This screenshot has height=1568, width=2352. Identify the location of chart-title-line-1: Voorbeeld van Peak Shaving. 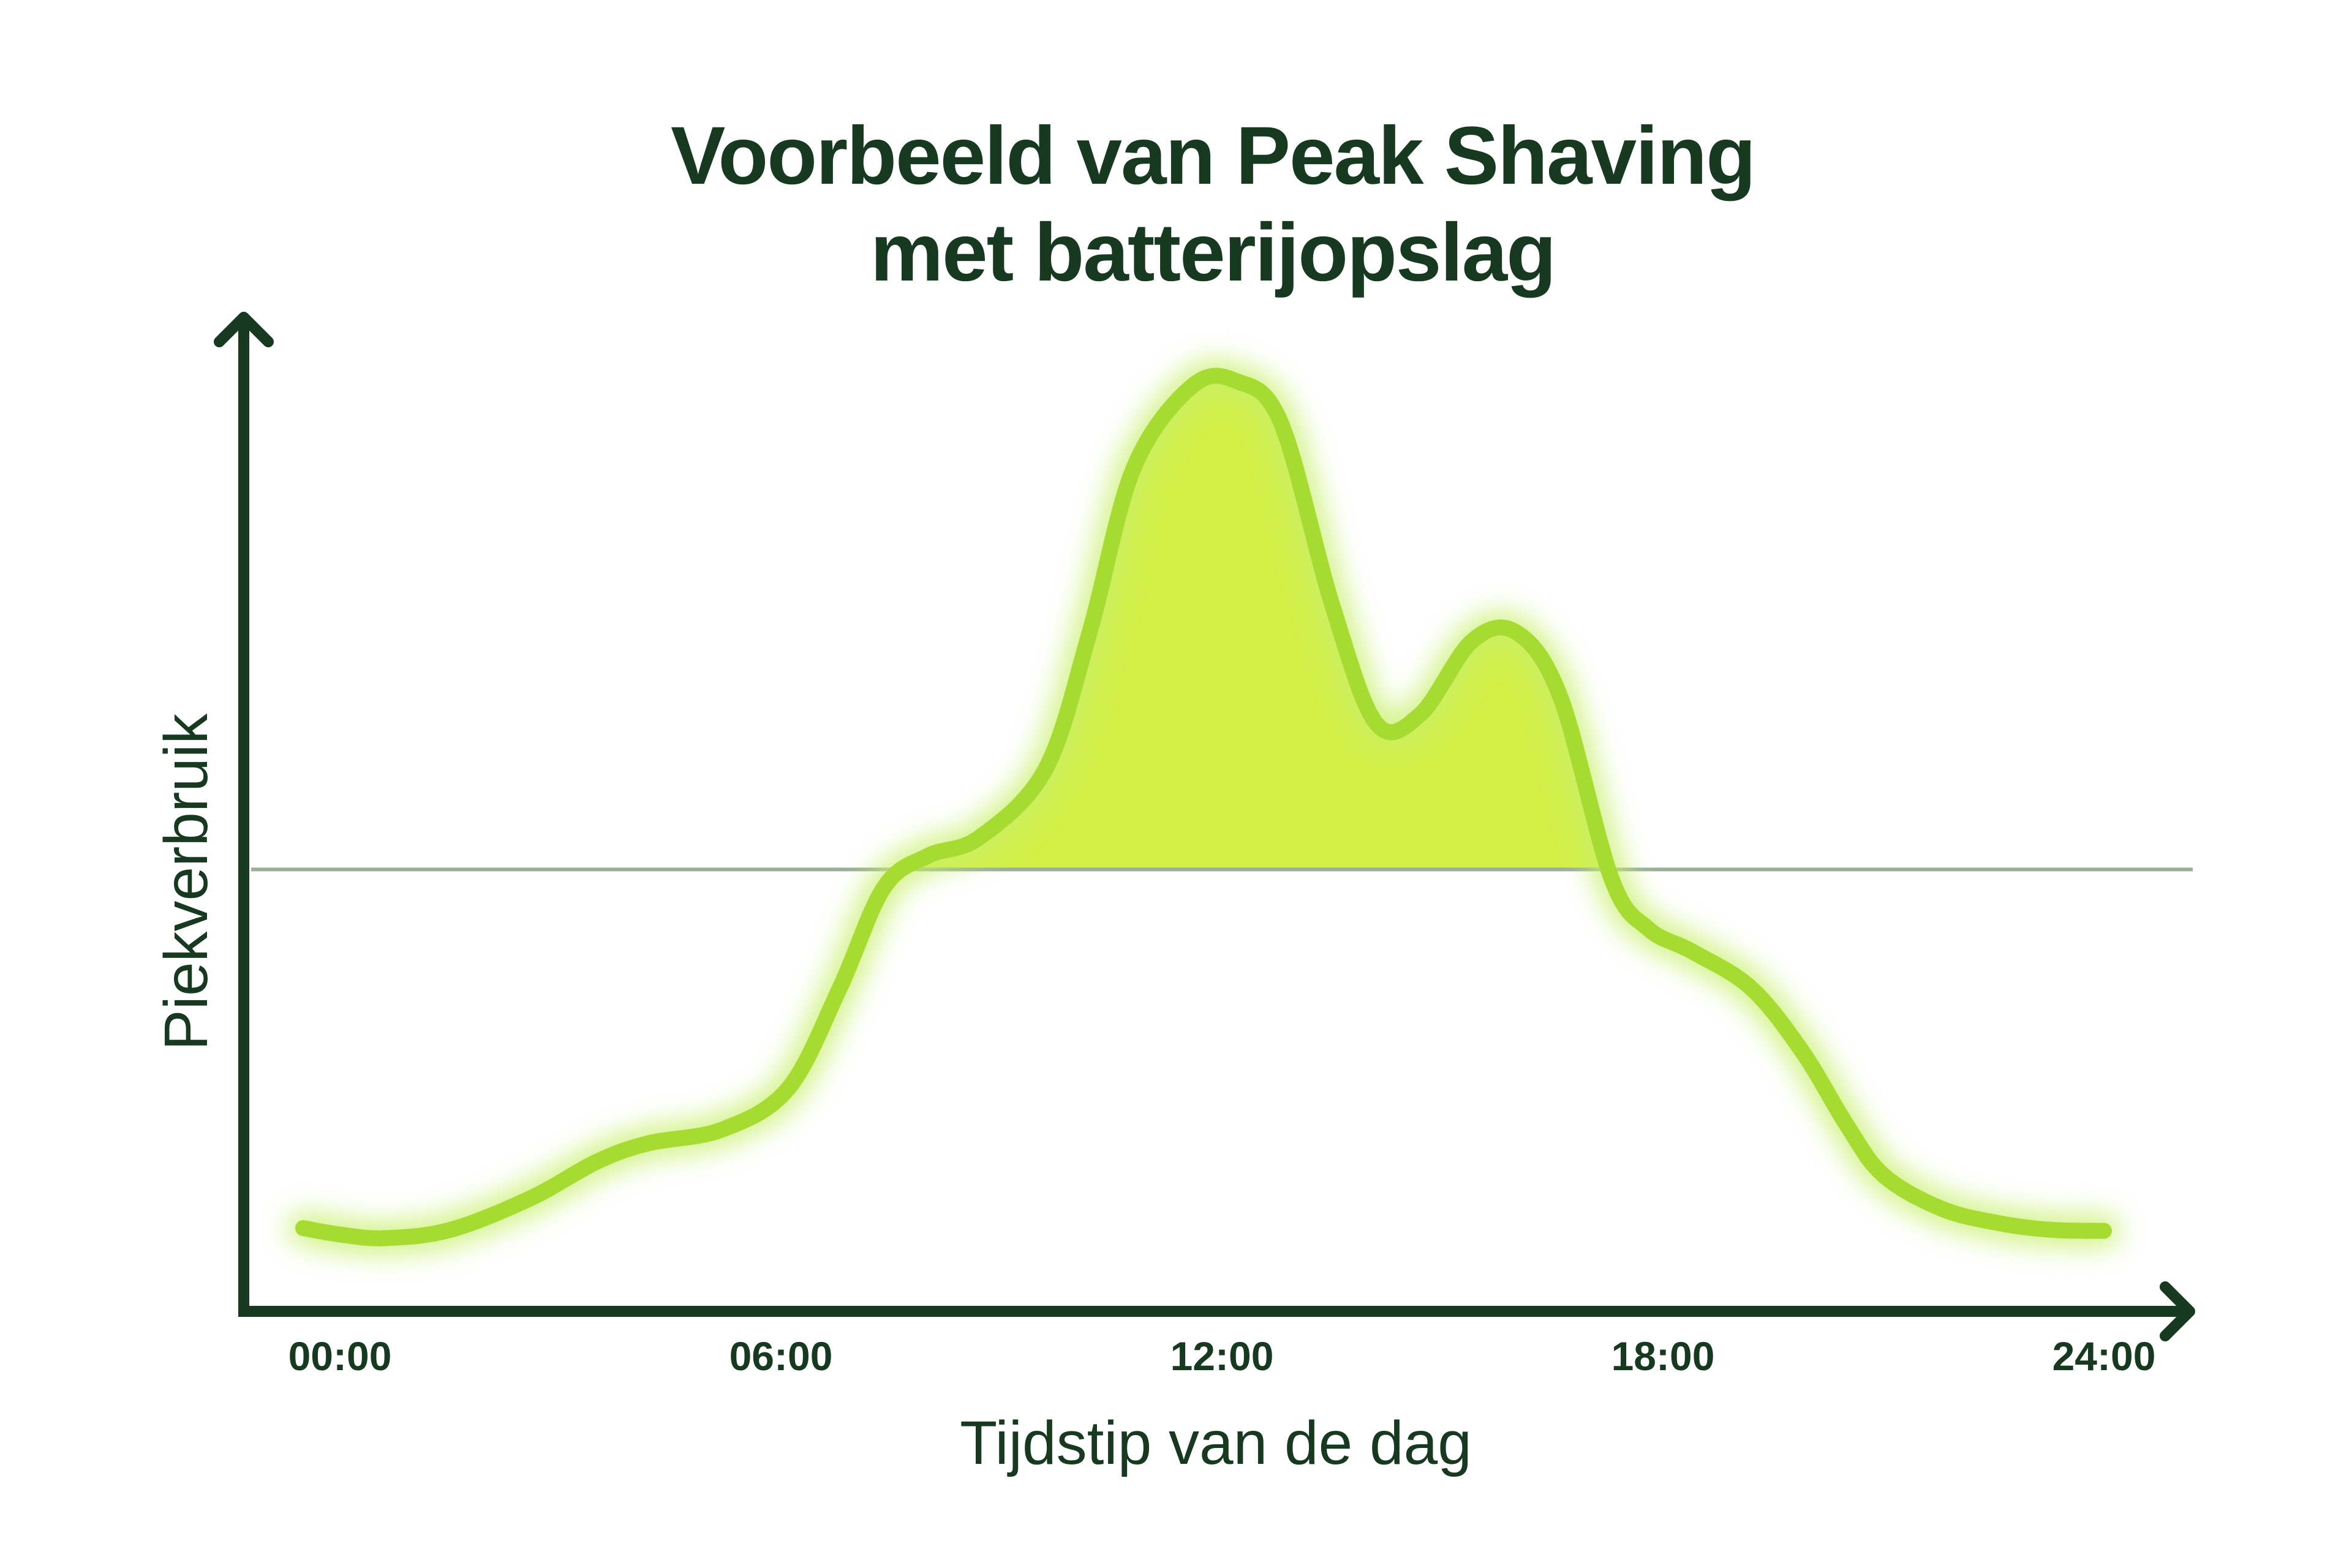
(1213, 156).